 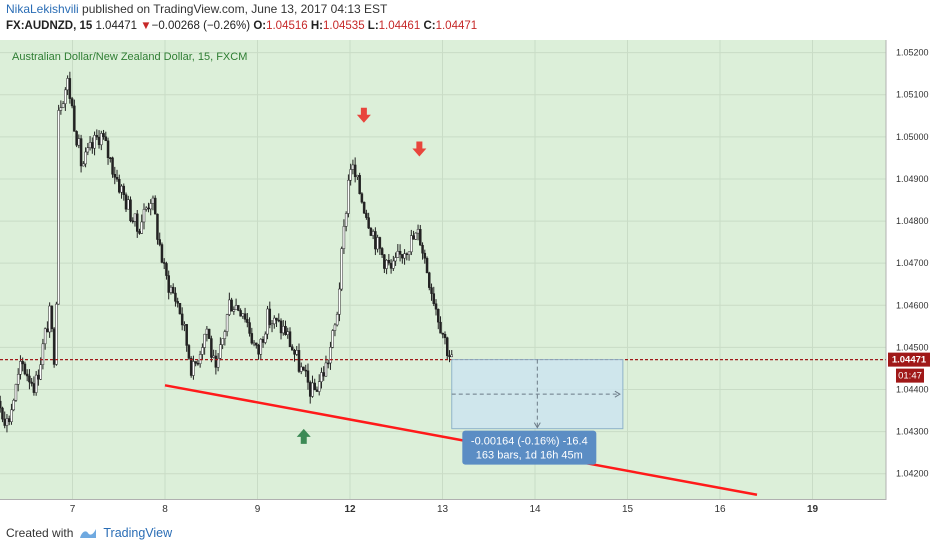 What do you see at coordinates (42, 9) in the screenshot?
I see `author-link: NikaLekishvili` at bounding box center [42, 9].